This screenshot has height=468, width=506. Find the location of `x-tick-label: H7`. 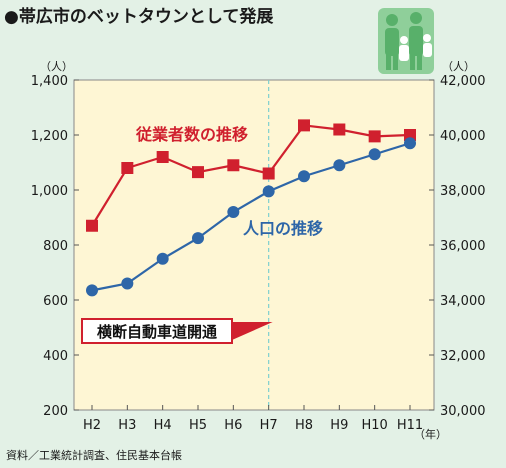

x-tick-label: H7 is located at coordinates (269, 425).